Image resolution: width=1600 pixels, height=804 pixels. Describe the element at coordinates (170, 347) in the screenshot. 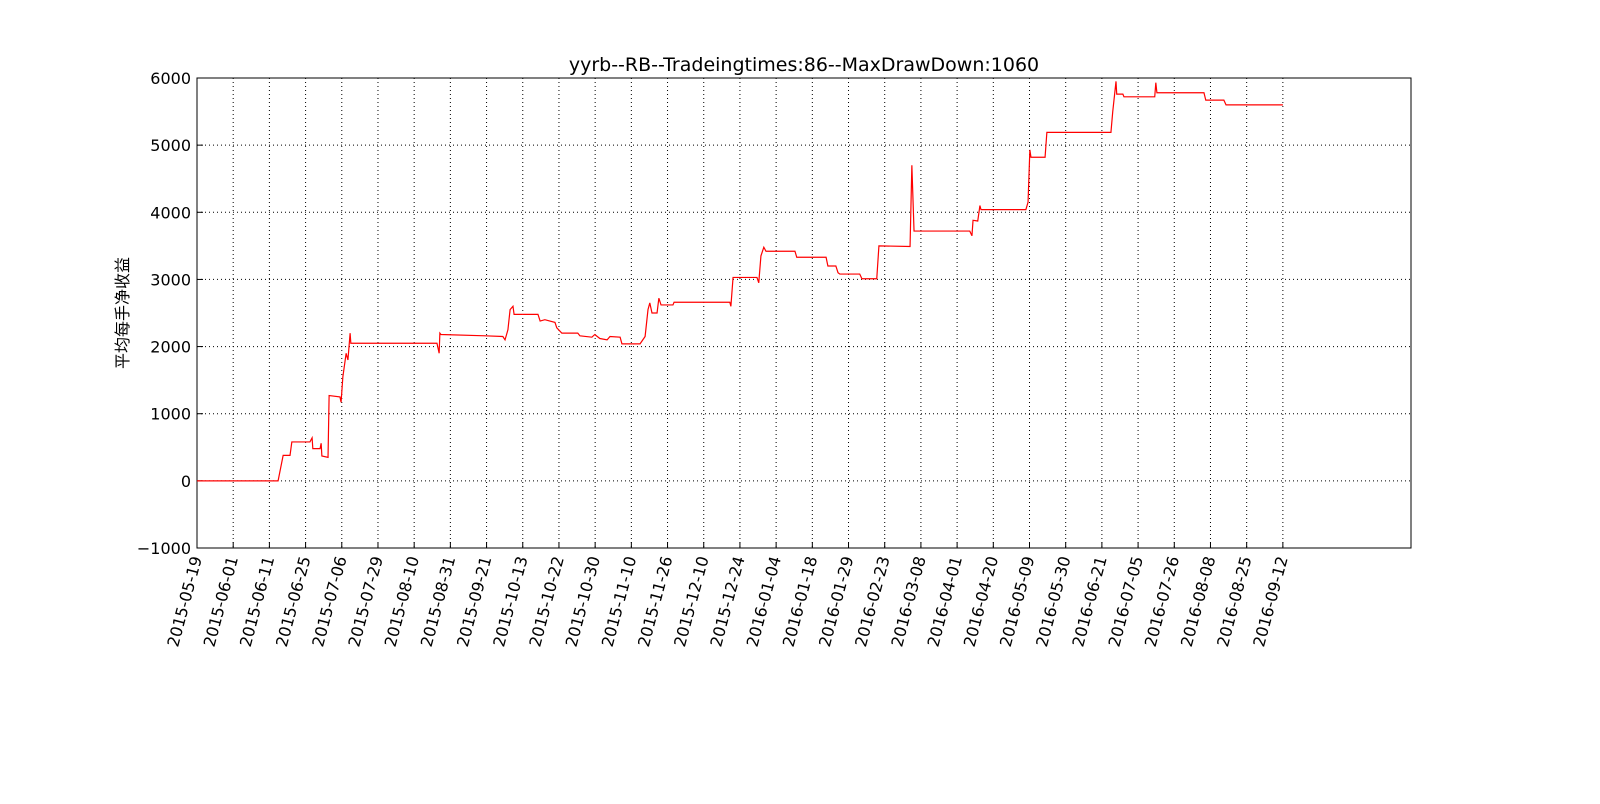

I see `y-tick-label: 2000` at that location.